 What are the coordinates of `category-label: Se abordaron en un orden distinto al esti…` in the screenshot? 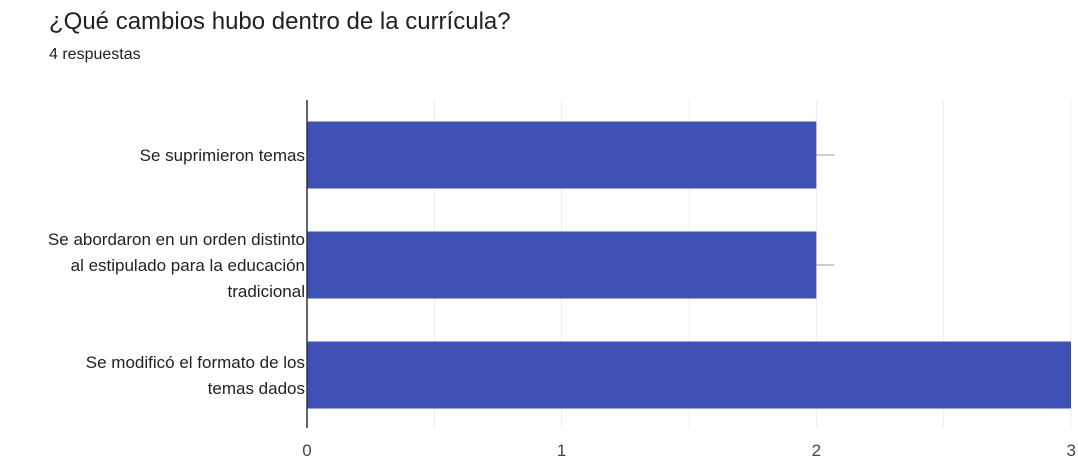 It's located at (176, 265).